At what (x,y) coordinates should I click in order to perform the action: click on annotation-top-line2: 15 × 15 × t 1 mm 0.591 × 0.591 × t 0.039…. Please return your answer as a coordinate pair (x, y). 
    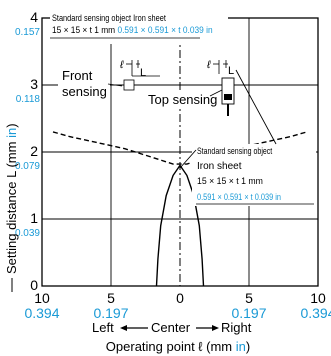
    Looking at the image, I should click on (132, 30).